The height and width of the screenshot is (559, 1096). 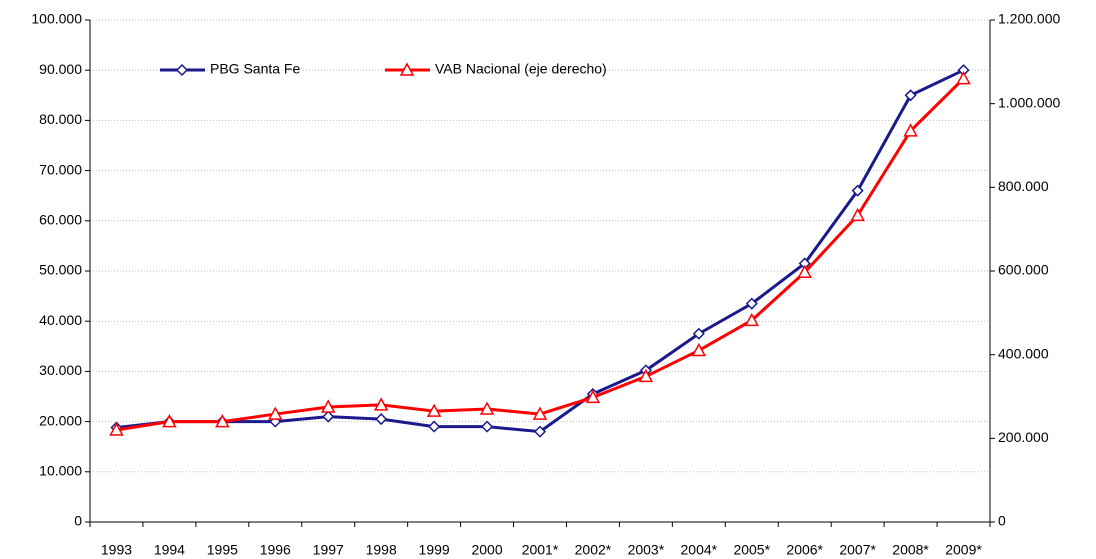 I want to click on x-tick-label: 2008*, so click(x=910, y=550).